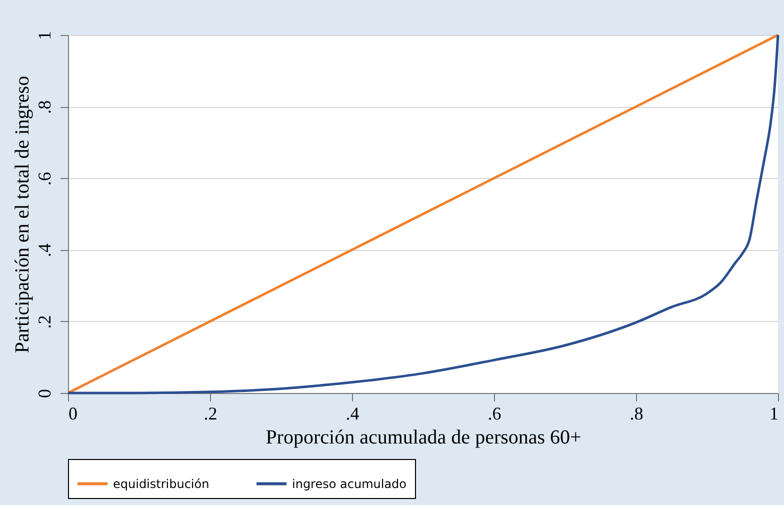 The width and height of the screenshot is (784, 510). What do you see at coordinates (44, 107) in the screenshot?
I see `y-tick-label: .8` at bounding box center [44, 107].